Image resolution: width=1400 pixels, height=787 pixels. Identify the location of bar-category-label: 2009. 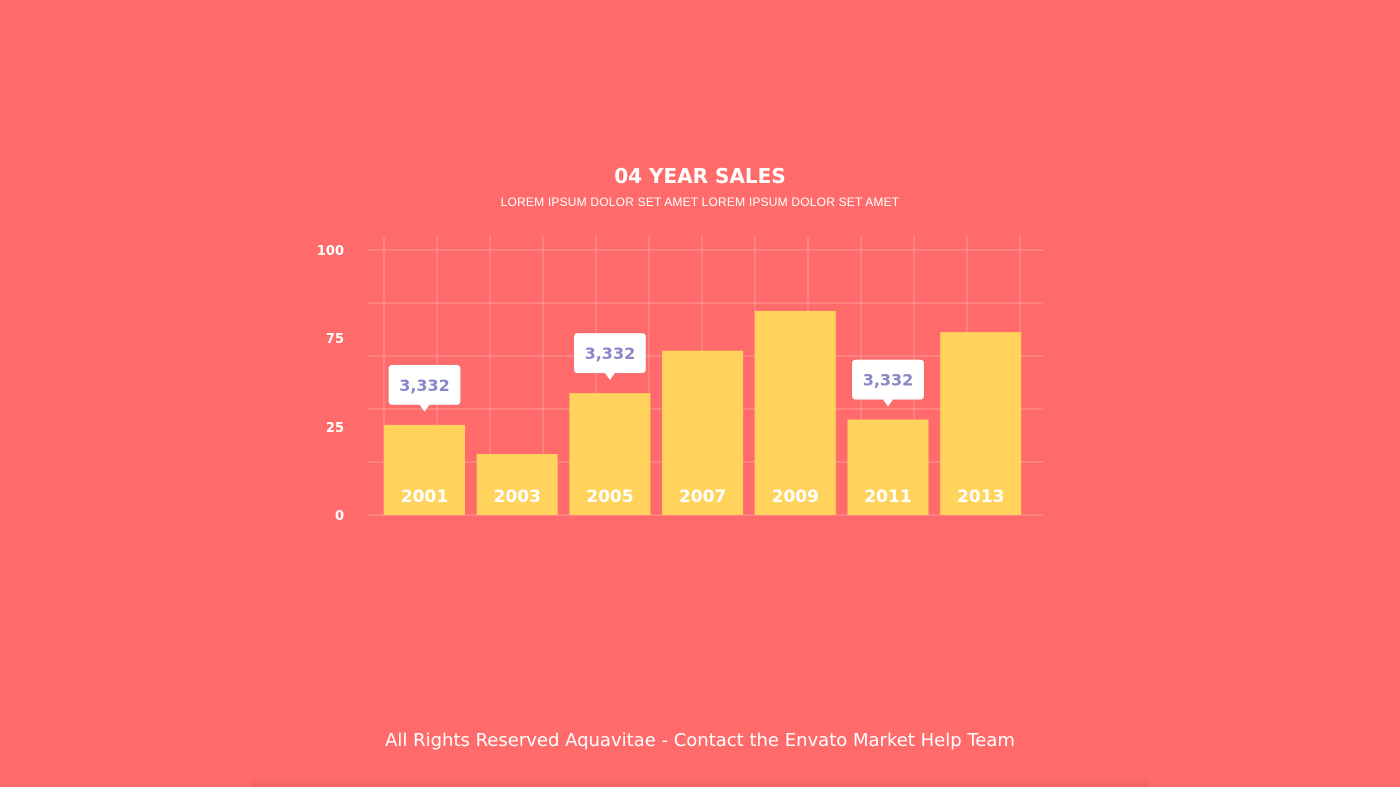
(795, 497).